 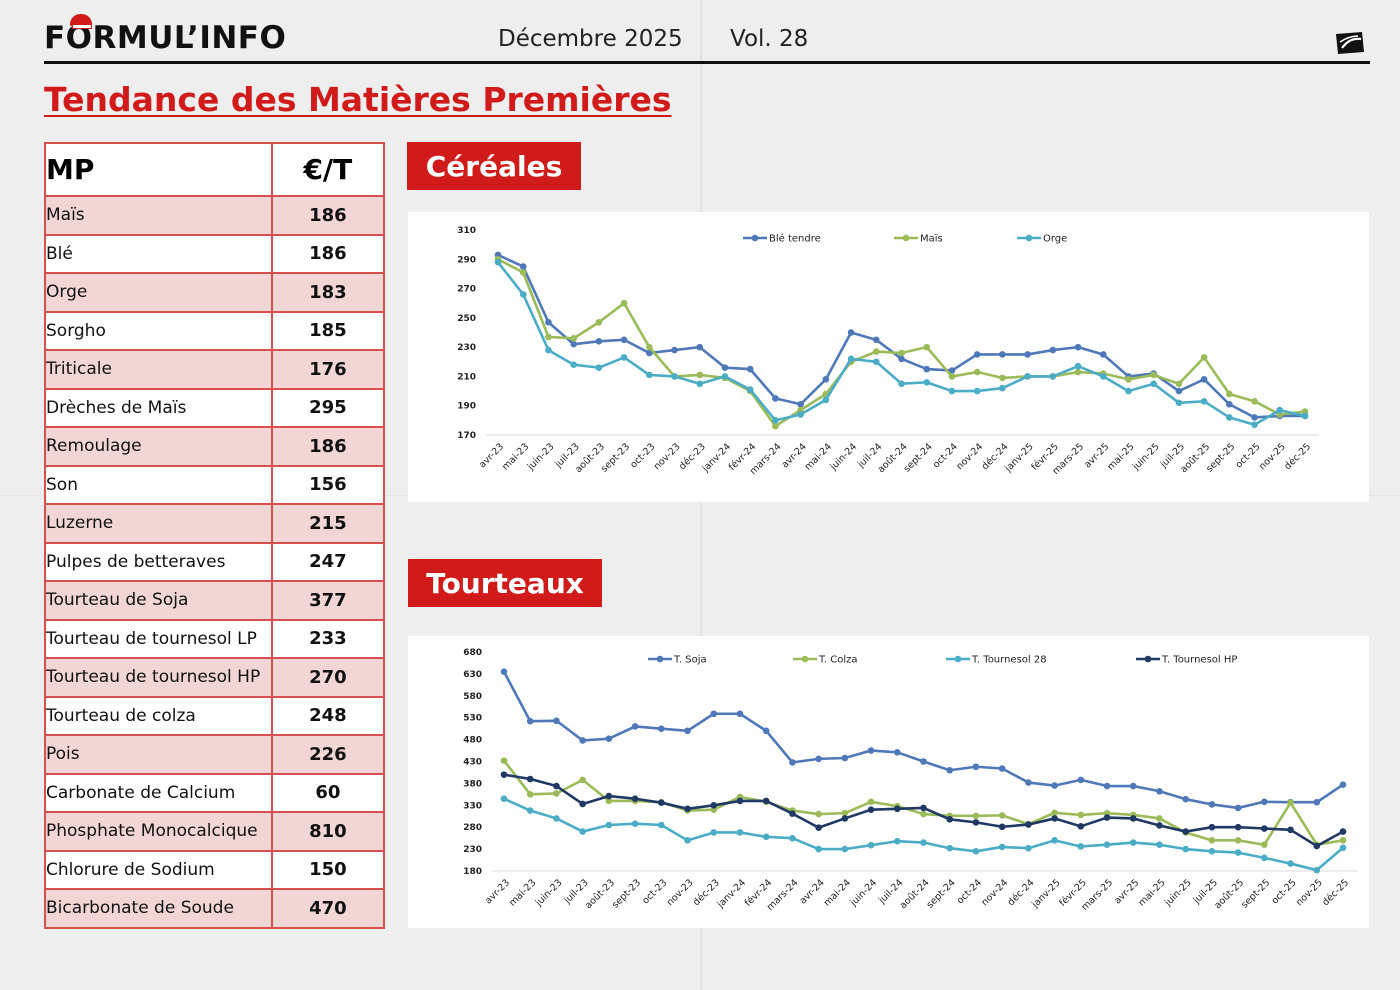 What do you see at coordinates (215, 446) in the screenshot?
I see `table-row: Remoulage 186` at bounding box center [215, 446].